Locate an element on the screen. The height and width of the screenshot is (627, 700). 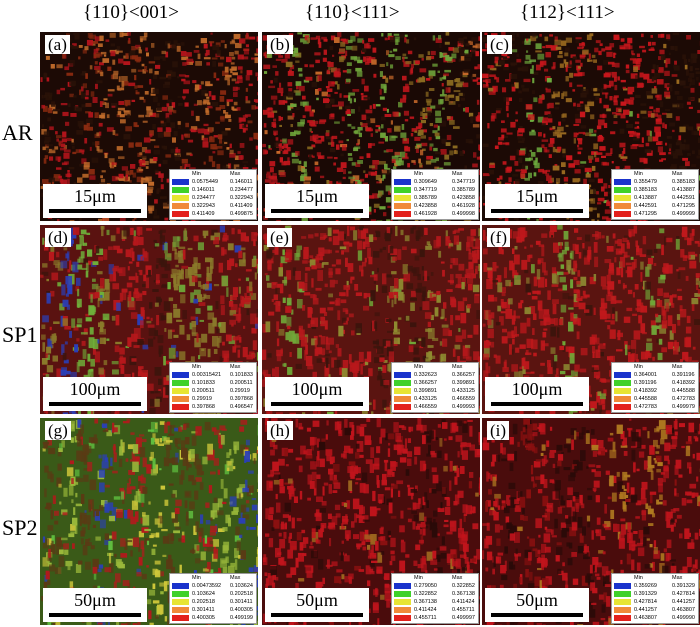
legend-row: 0.146011 0.234477 is located at coordinates (213, 190).